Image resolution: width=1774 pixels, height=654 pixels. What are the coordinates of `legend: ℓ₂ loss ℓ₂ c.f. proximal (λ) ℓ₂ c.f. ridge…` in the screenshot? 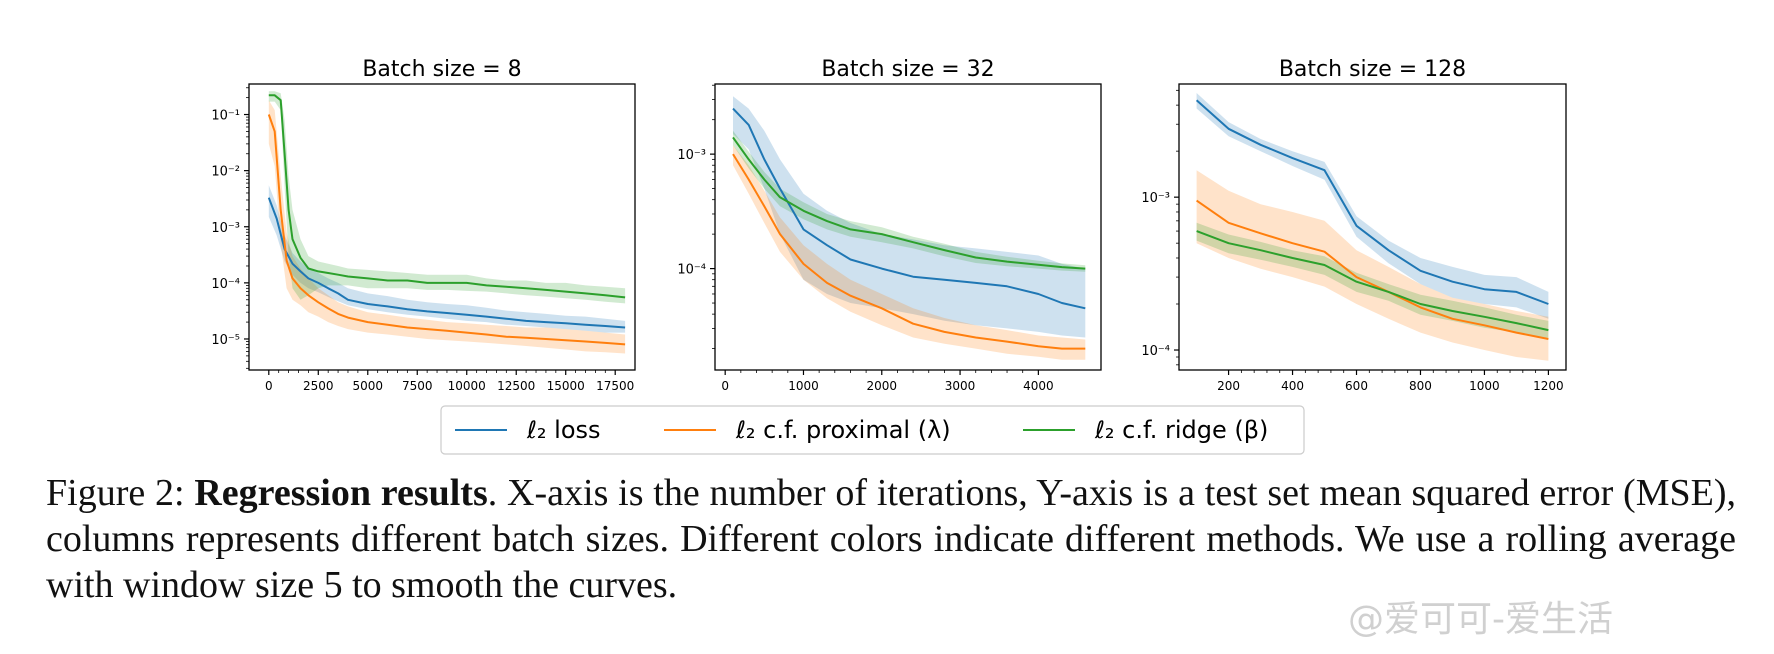 It's located at (872, 430).